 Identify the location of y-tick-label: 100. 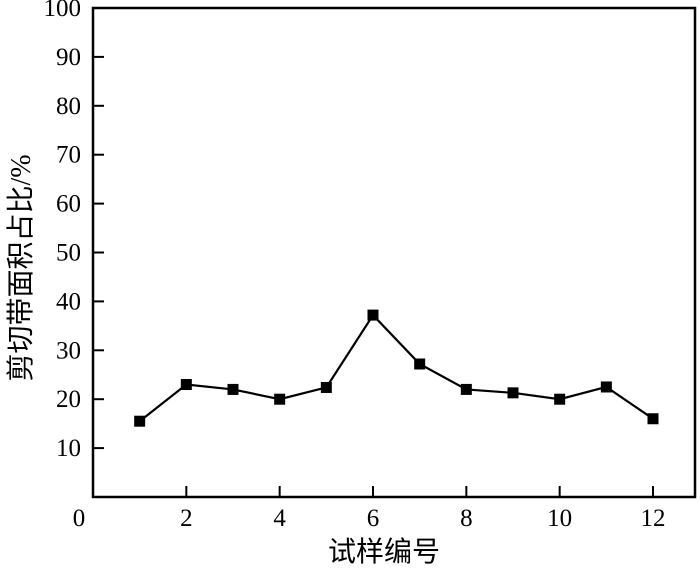
(63, 11).